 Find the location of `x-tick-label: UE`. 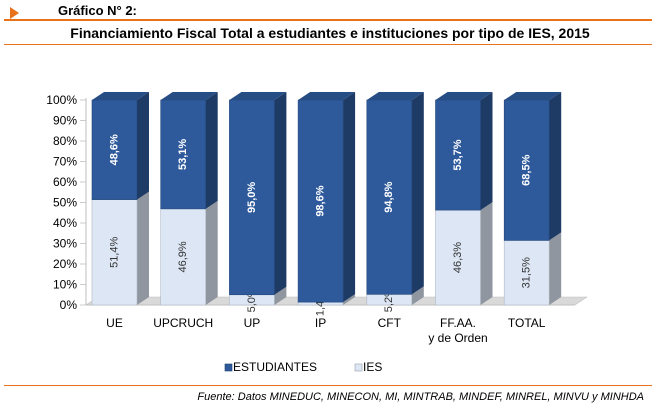

x-tick-label: UE is located at coordinates (114, 323).